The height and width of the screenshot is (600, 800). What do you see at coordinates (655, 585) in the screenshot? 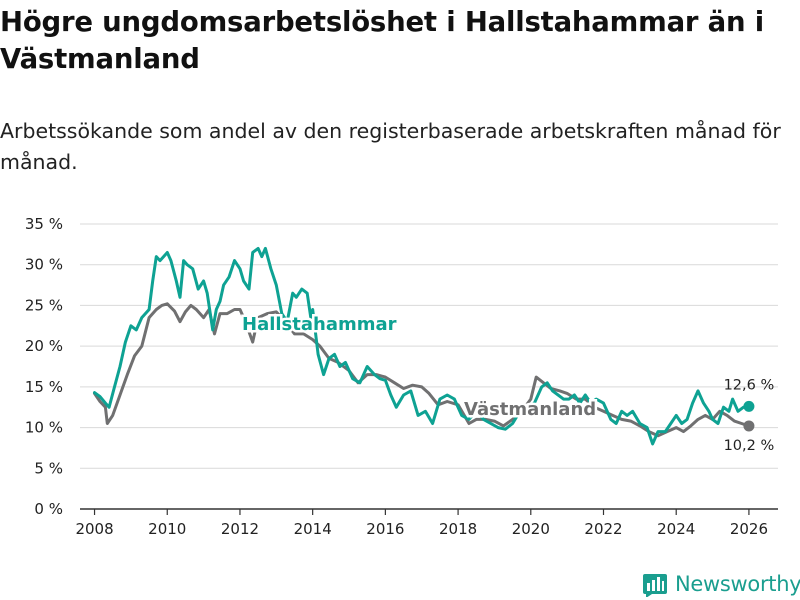
I see `bar-chart-logo-icon` at bounding box center [655, 585].